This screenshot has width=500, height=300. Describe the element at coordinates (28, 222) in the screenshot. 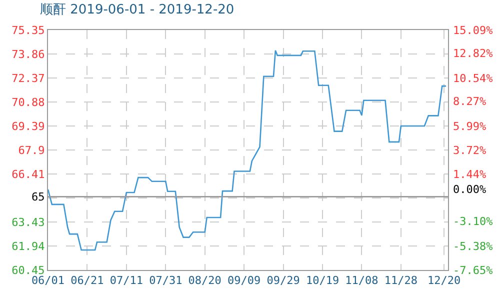

I see `y-tick-label: 63.43` at that location.